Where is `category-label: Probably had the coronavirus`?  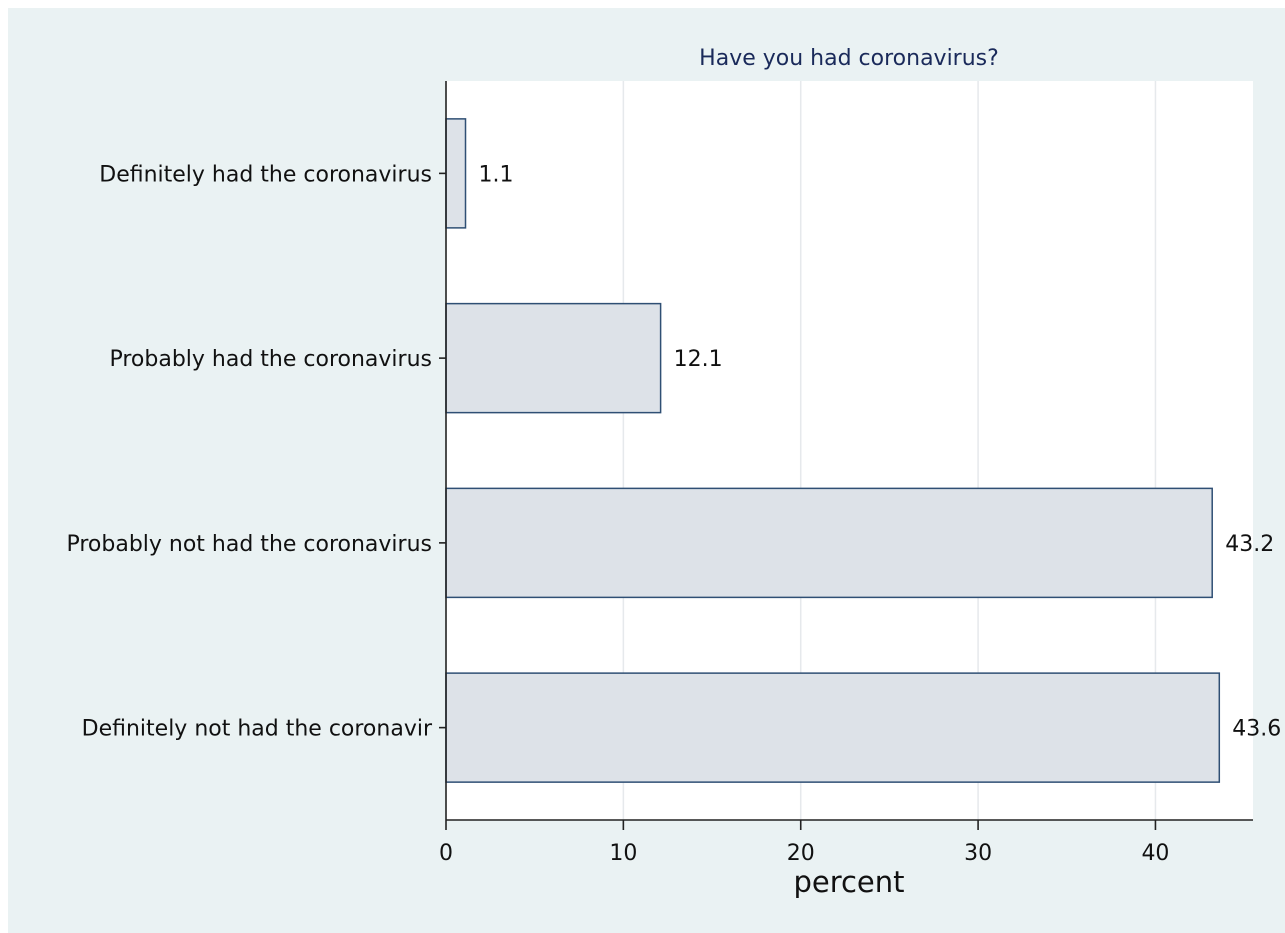
category-label: Probably had the coronavirus is located at coordinates (270, 359).